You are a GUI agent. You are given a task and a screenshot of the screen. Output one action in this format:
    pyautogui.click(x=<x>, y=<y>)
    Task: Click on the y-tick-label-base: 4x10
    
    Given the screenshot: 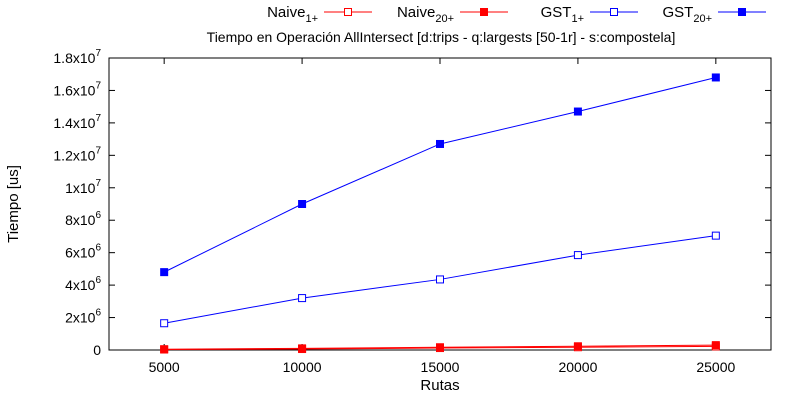 What is the action you would take?
    pyautogui.click(x=80, y=285)
    